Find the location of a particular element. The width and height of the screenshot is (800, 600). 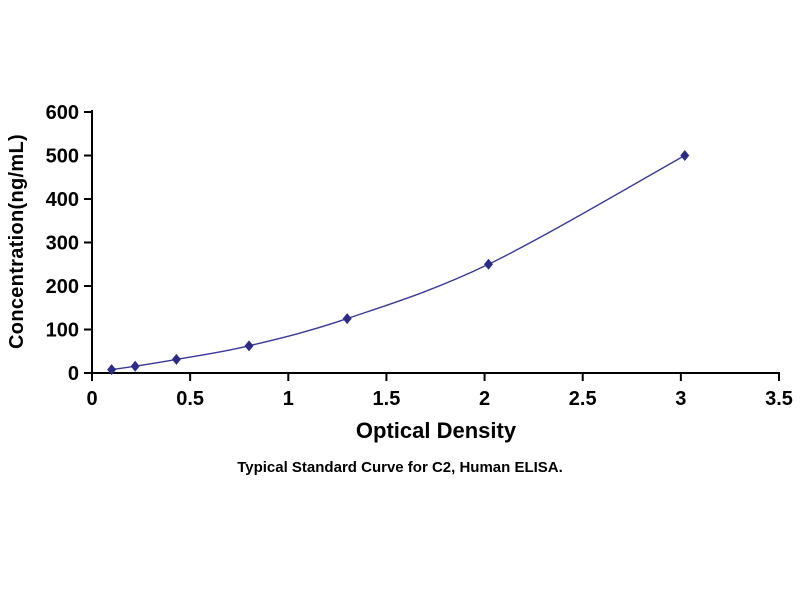

y-axis-label: Concentration(ng/mL) is located at coordinates (16, 241).